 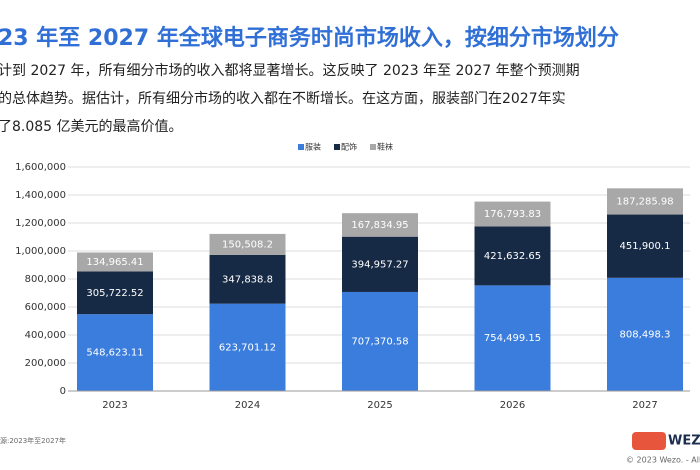 I want to click on value-label: 707,370.58, so click(x=379, y=341).